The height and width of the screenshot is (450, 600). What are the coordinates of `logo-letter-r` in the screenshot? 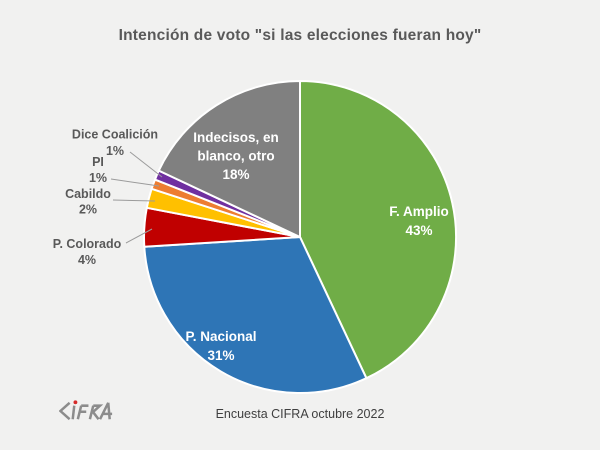 It's located at (96, 412).